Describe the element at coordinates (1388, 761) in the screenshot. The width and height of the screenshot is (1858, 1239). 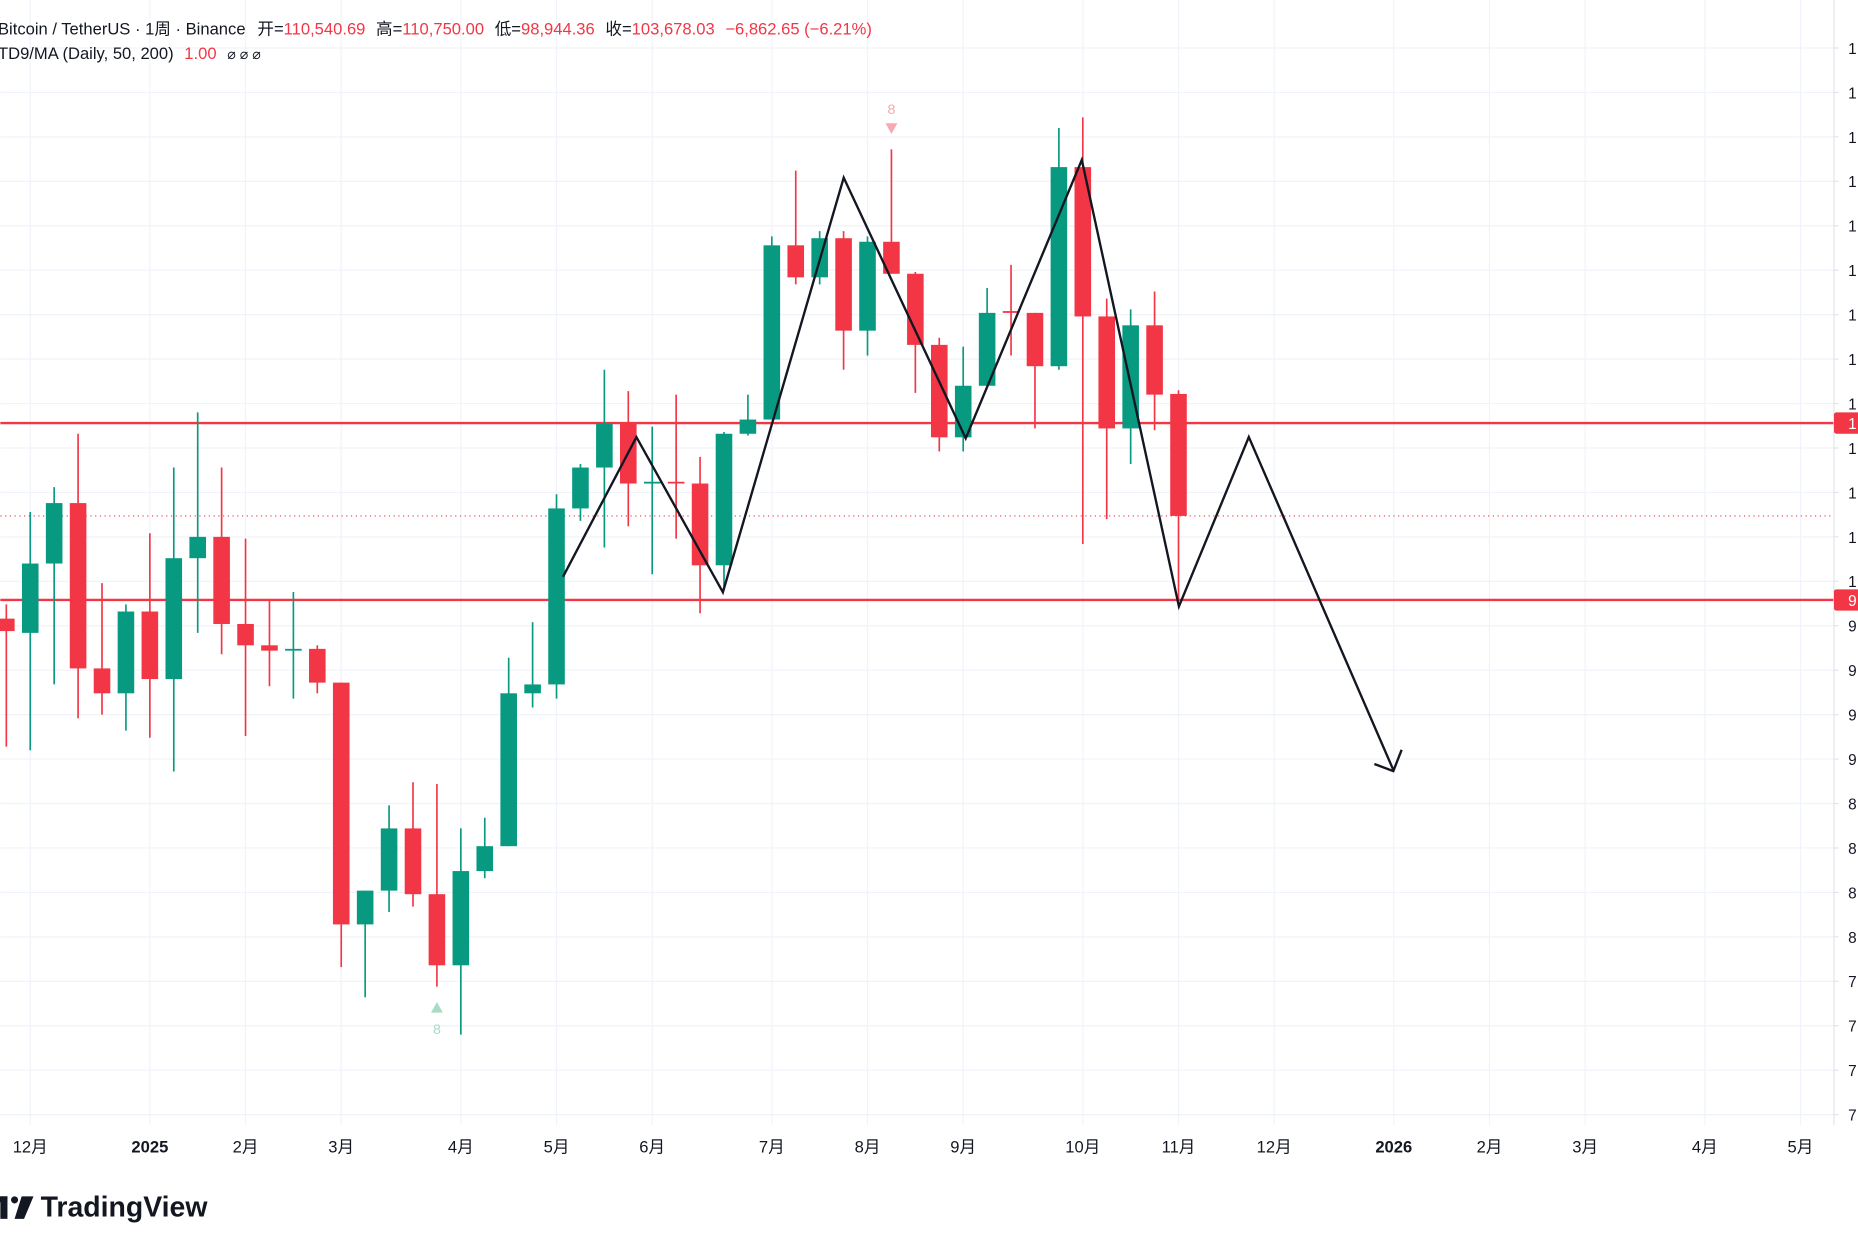
I see `arrow-head` at that location.